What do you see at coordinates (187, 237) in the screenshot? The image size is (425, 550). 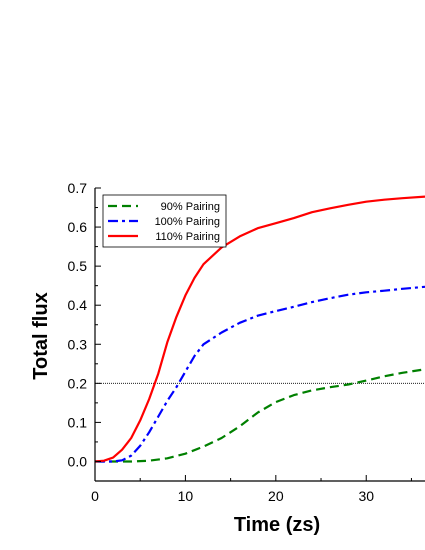 I see `legend-label: 110% Pairing` at bounding box center [187, 237].